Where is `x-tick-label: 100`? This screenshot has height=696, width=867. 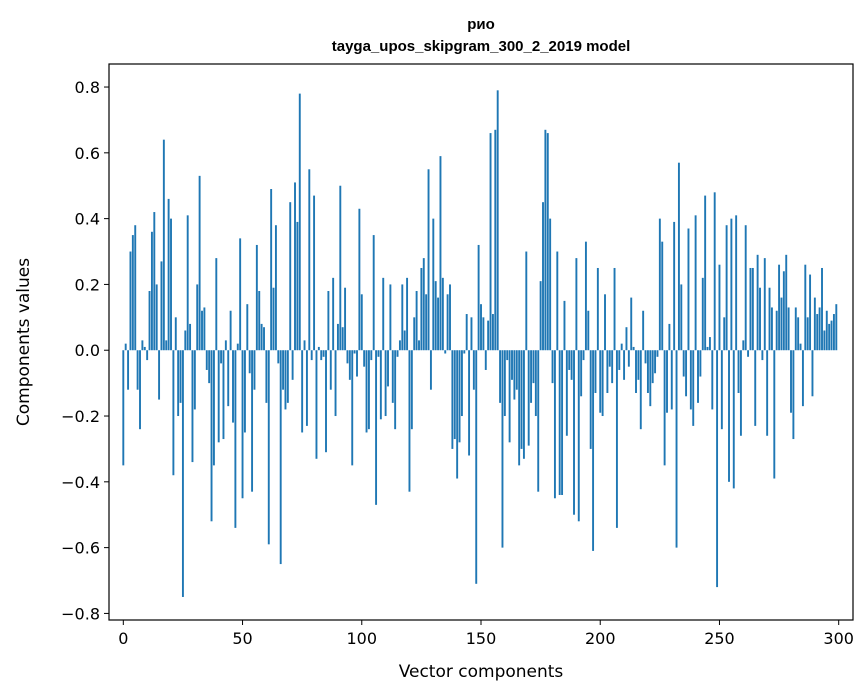
x-tick-label: 100 is located at coordinates (361, 638).